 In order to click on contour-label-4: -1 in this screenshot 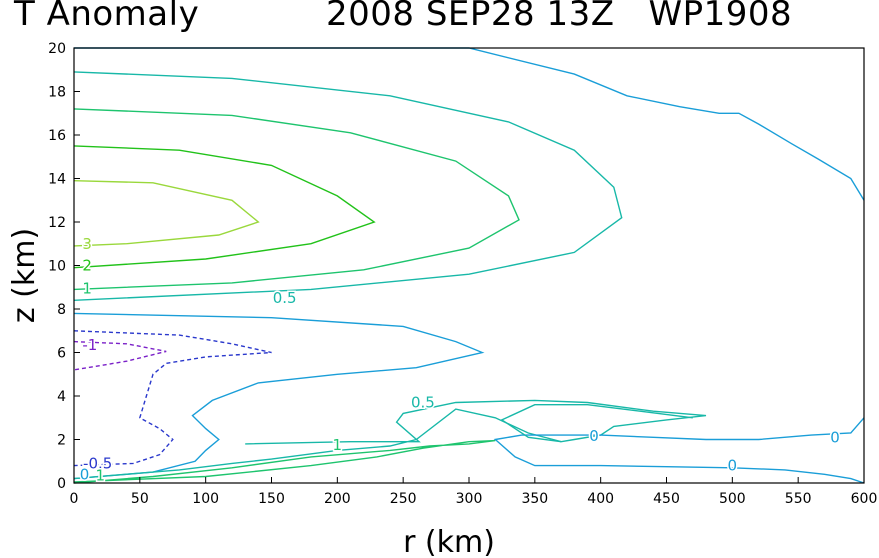, I will do `click(89, 345)`.